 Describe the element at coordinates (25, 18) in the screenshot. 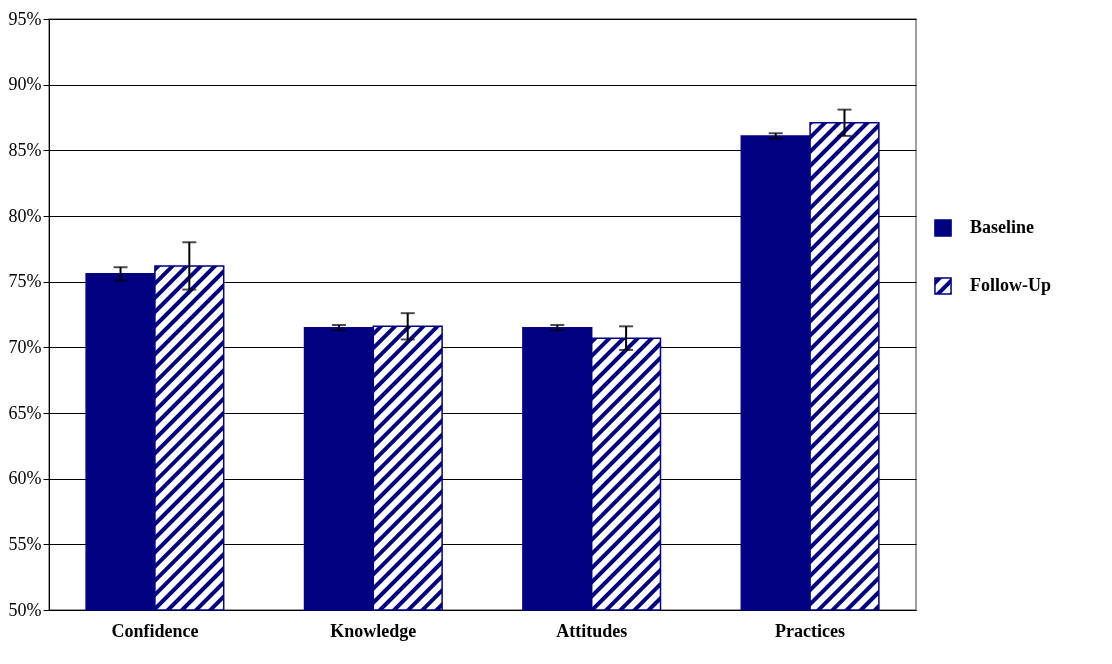

I see `y-tick-label: 95%` at that location.